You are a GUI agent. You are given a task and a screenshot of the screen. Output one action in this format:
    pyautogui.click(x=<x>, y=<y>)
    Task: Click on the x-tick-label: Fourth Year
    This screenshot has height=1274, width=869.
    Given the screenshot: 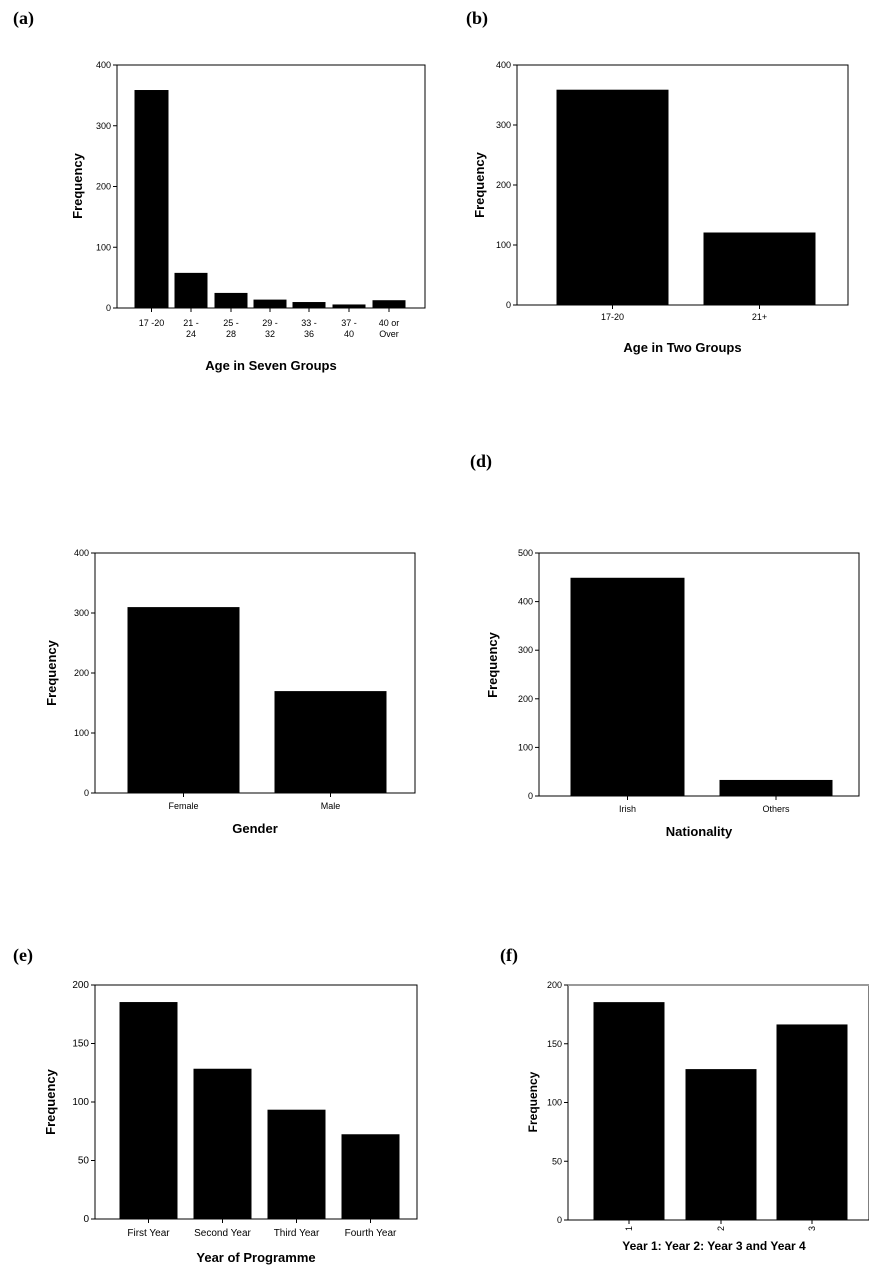 What is the action you would take?
    pyautogui.click(x=371, y=1233)
    